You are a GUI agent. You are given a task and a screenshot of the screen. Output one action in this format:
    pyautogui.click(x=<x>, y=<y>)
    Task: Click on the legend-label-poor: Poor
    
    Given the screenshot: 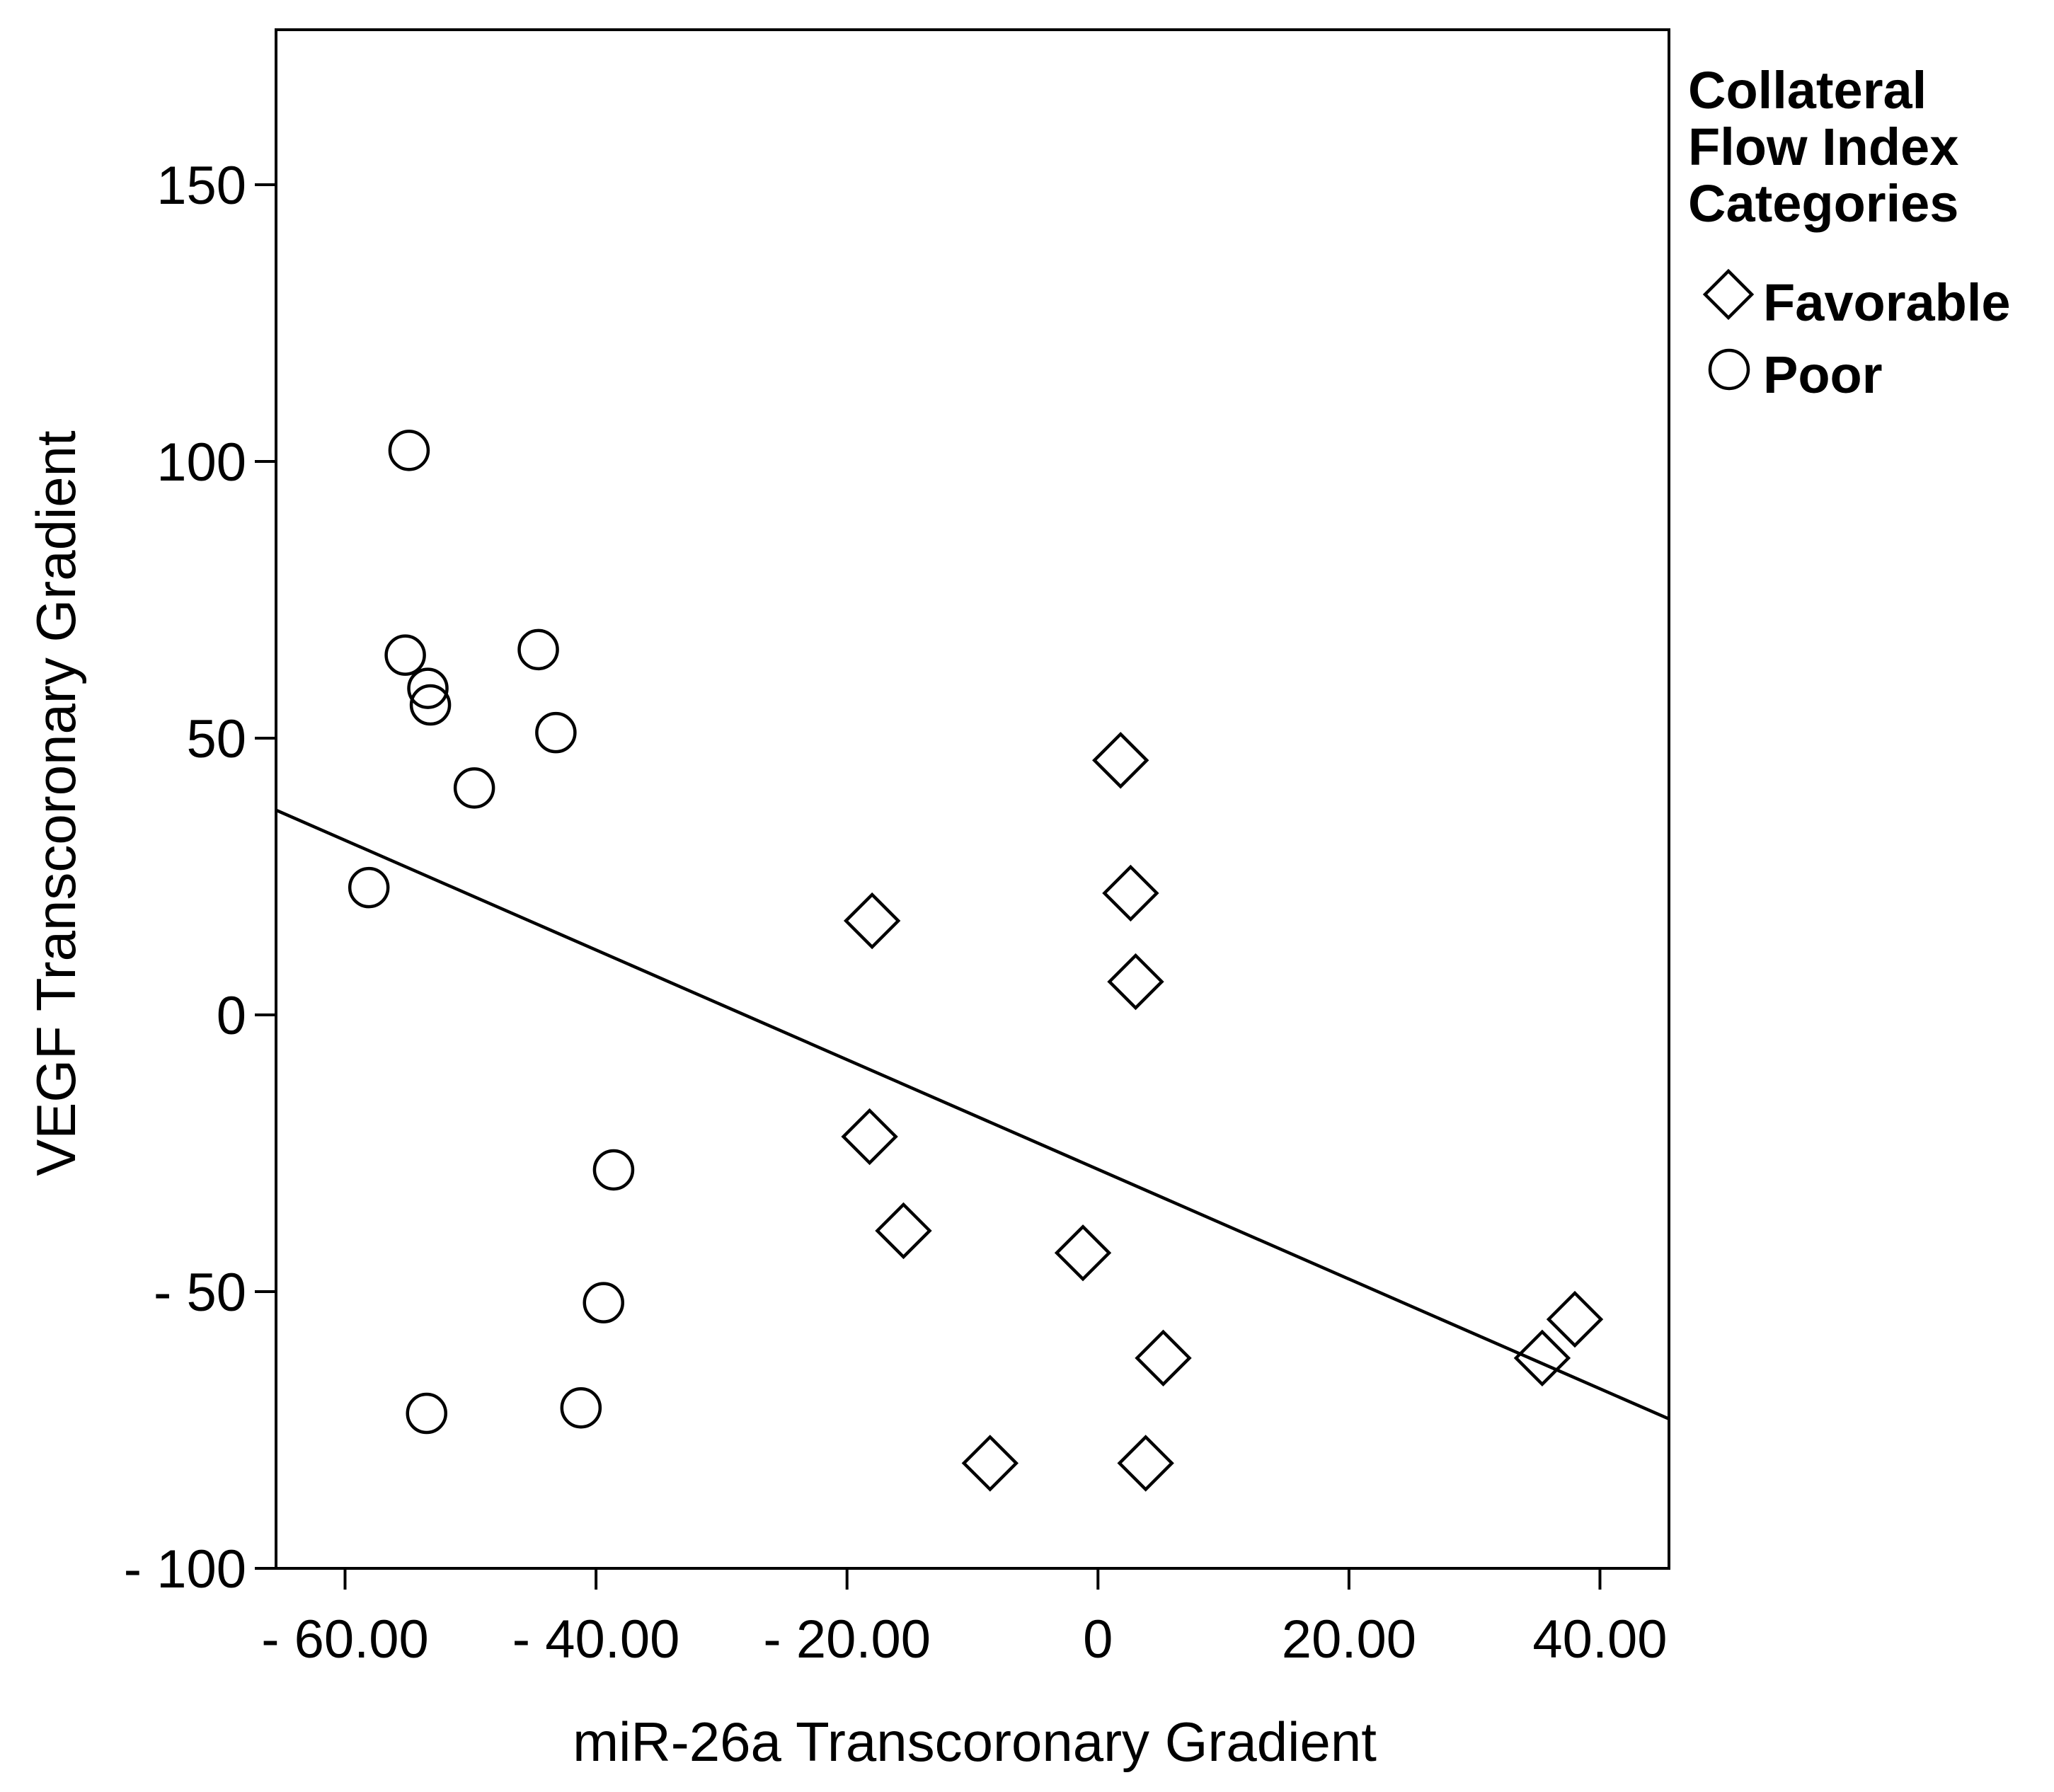 What is the action you would take?
    pyautogui.click(x=1823, y=374)
    